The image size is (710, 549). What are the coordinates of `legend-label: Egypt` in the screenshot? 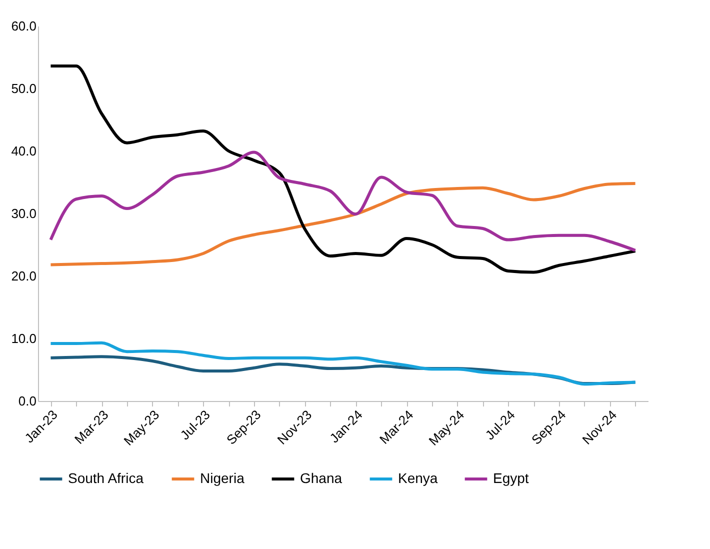 It's located at (511, 478).